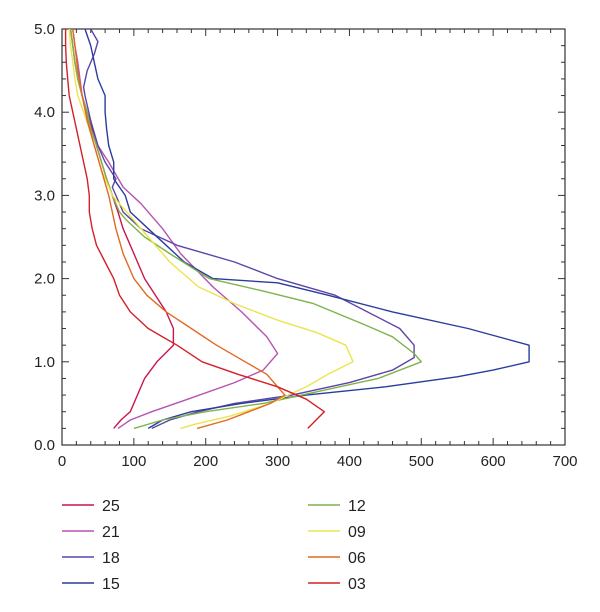  Describe the element at coordinates (44, 279) in the screenshot. I see `y-tick-label: 2.0` at that location.